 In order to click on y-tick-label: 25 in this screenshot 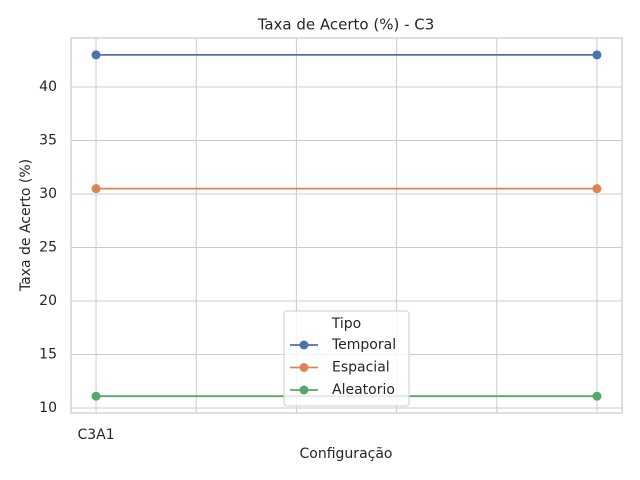, I will do `click(48, 247)`.